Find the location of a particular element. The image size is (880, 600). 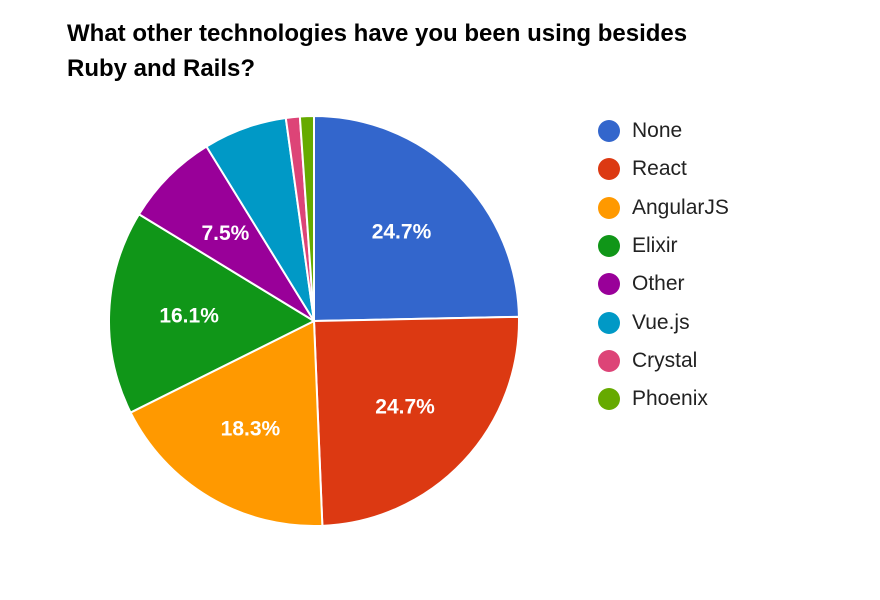

slice-label: 16.1% is located at coordinates (189, 316).